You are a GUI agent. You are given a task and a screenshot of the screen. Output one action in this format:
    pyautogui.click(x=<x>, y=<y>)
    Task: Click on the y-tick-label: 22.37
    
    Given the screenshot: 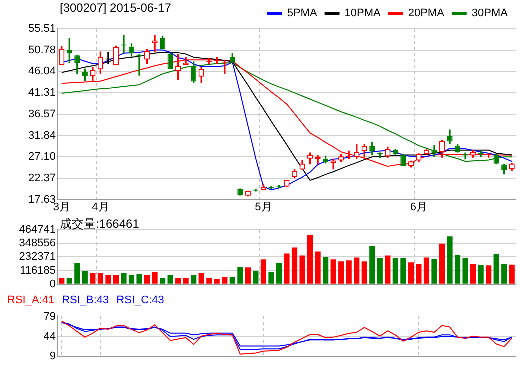 What is the action you would take?
    pyautogui.click(x=42, y=178)
    